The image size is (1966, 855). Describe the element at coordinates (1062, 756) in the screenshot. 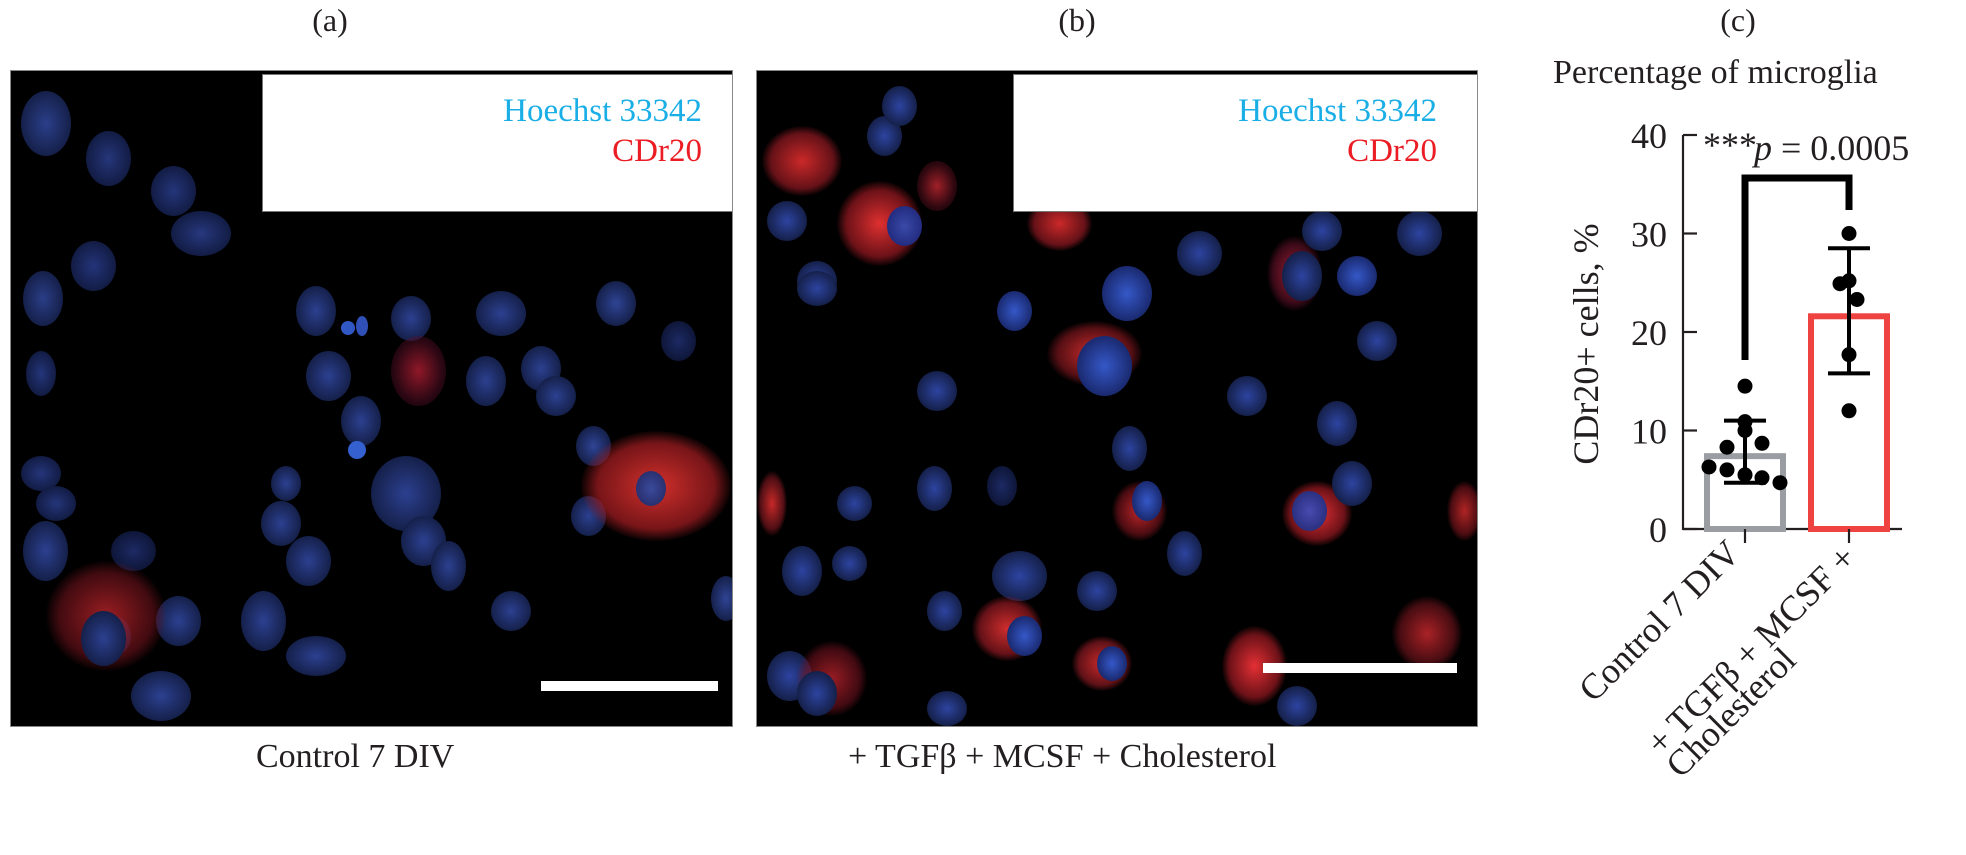

I see `caption-treated: + TGFβ + MCSF + Cholesterol` at that location.